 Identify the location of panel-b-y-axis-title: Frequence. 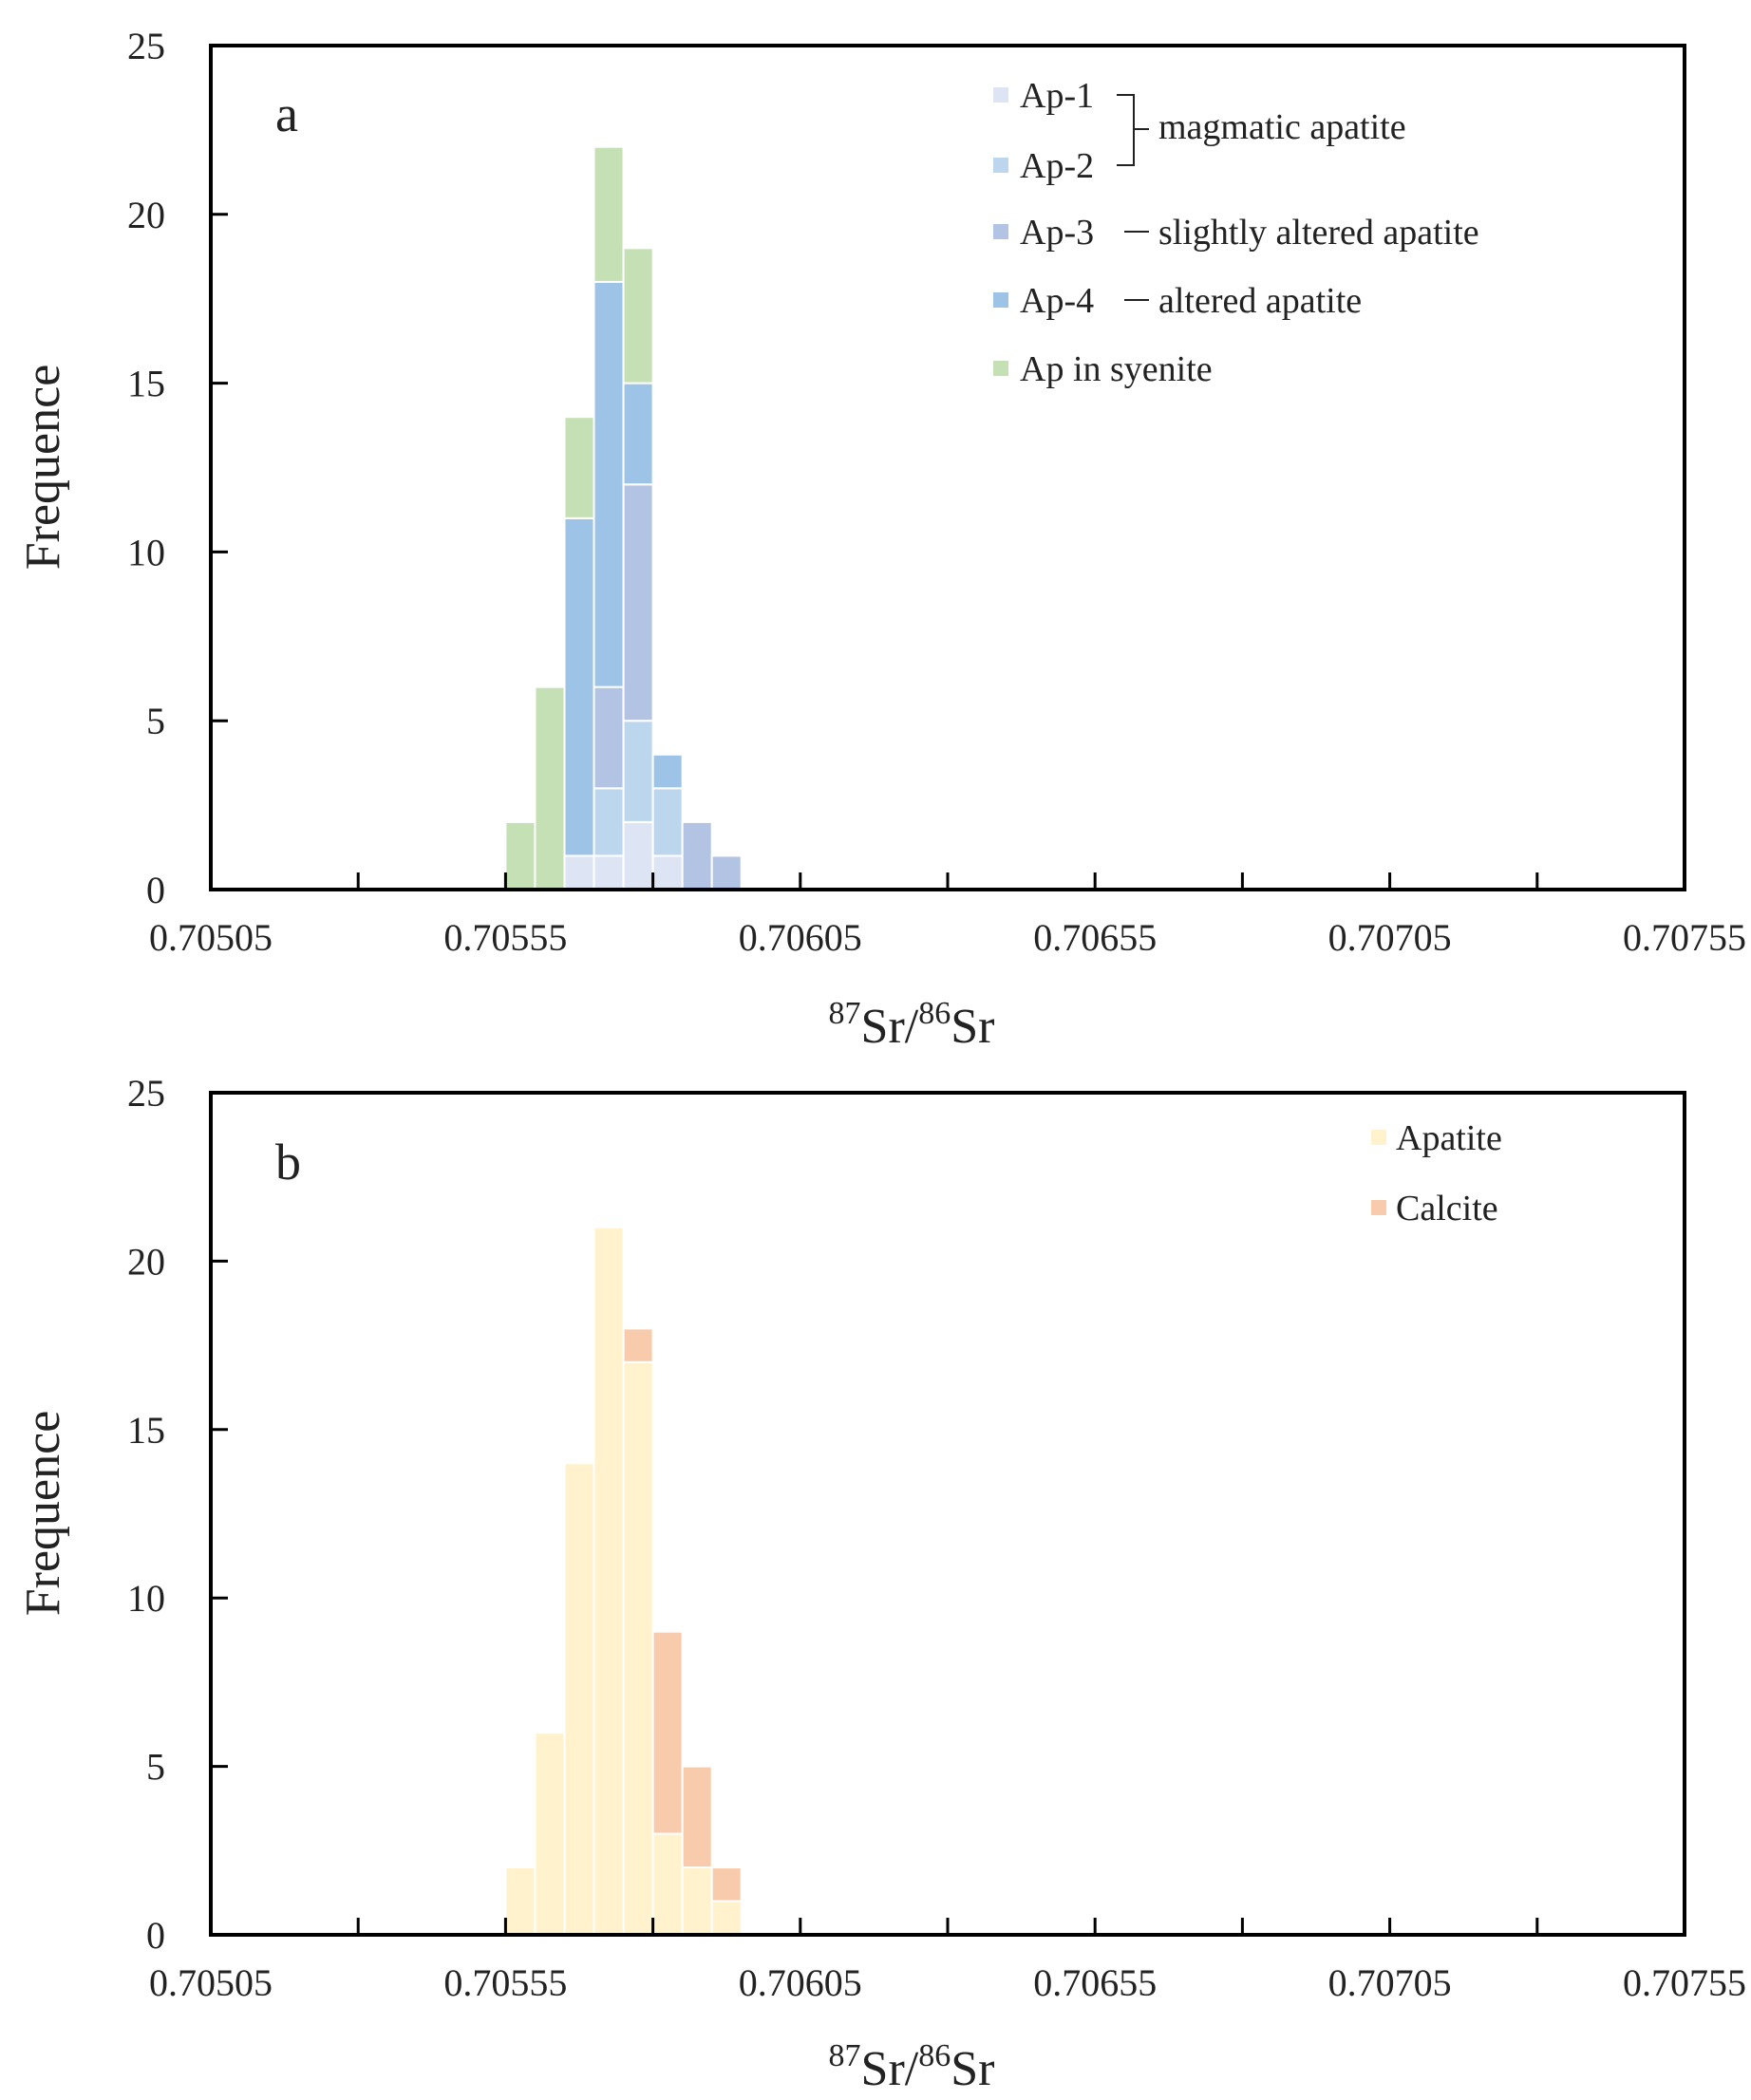
(43, 1514).